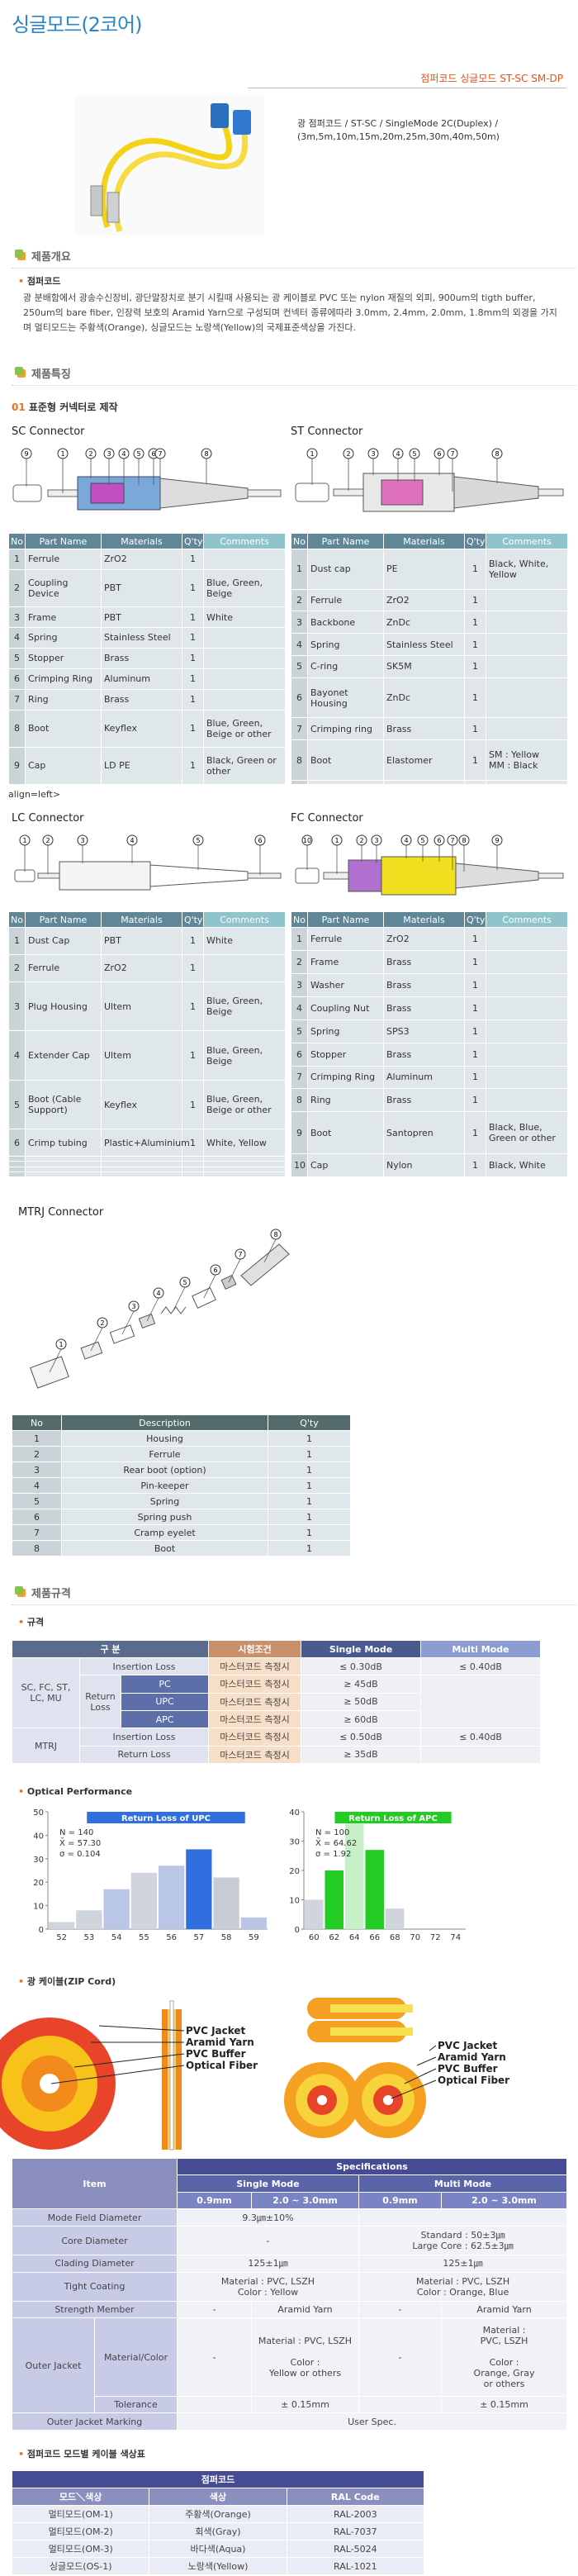 This screenshot has width=578, height=2576. I want to click on st-plug, so click(113, 207).